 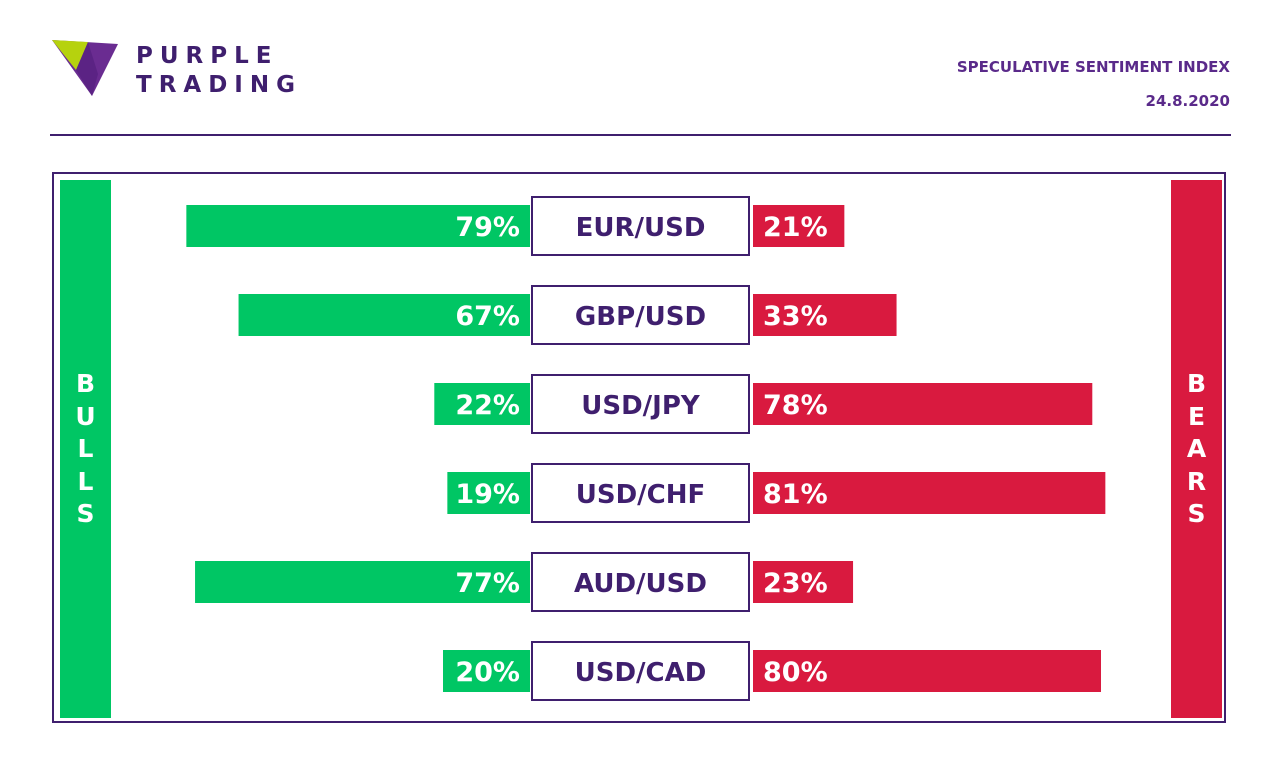 What do you see at coordinates (795, 227) in the screenshot?
I see `bear-value-label: 21%` at bounding box center [795, 227].